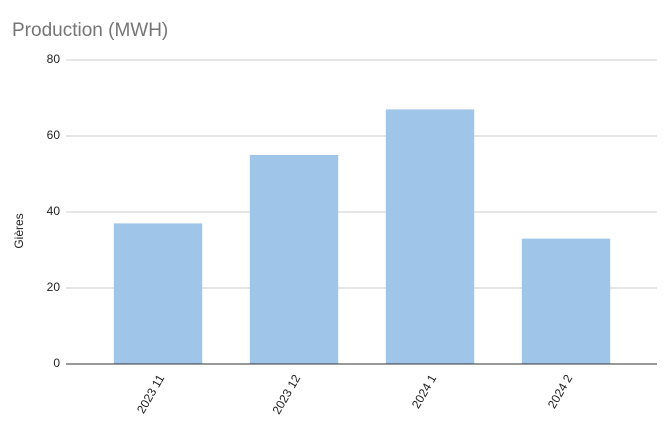 The width and height of the screenshot is (670, 430). I want to click on y-tick-label: 20, so click(54, 287).